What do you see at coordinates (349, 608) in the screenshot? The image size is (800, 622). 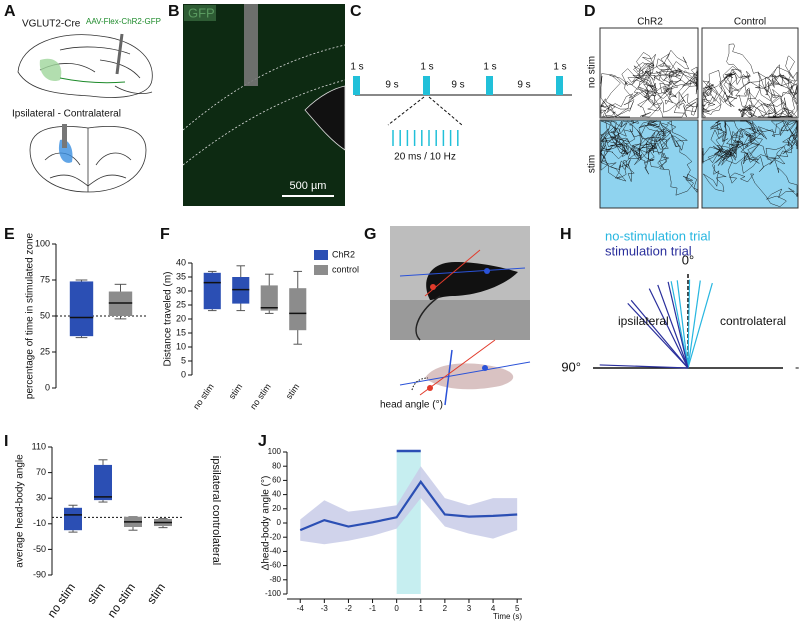 I see `x-tick-label: -2` at bounding box center [349, 608].